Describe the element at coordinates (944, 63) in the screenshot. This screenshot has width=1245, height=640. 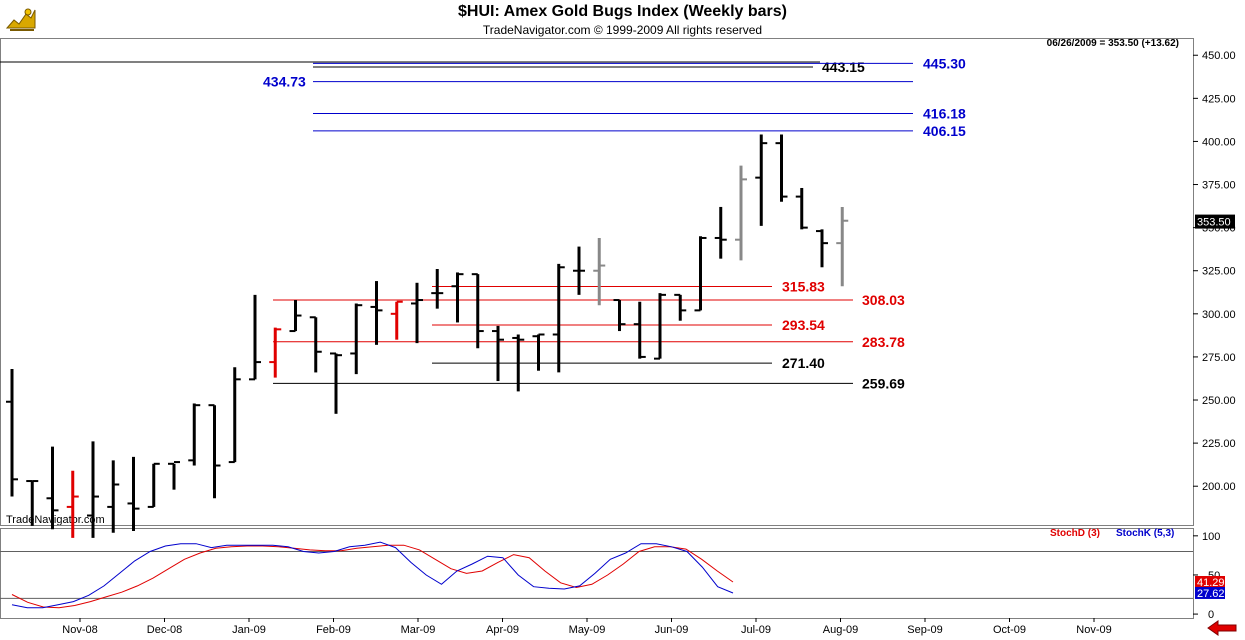
I see `level-label: 445.30` at that location.